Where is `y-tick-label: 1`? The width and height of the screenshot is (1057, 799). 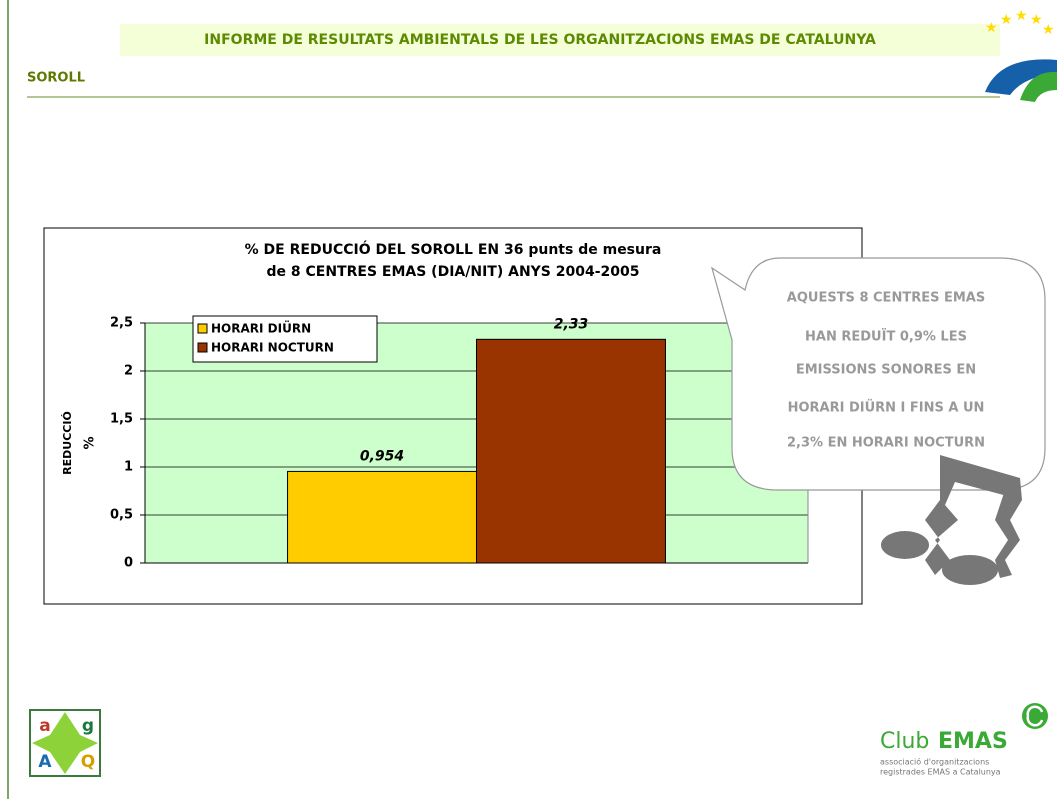 y-tick-label: 1 is located at coordinates (128, 467).